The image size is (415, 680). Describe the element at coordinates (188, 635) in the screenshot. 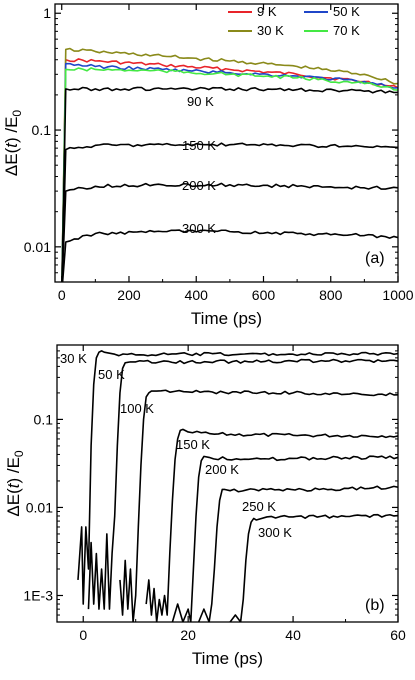

I see `x-tick-label: 20` at that location.